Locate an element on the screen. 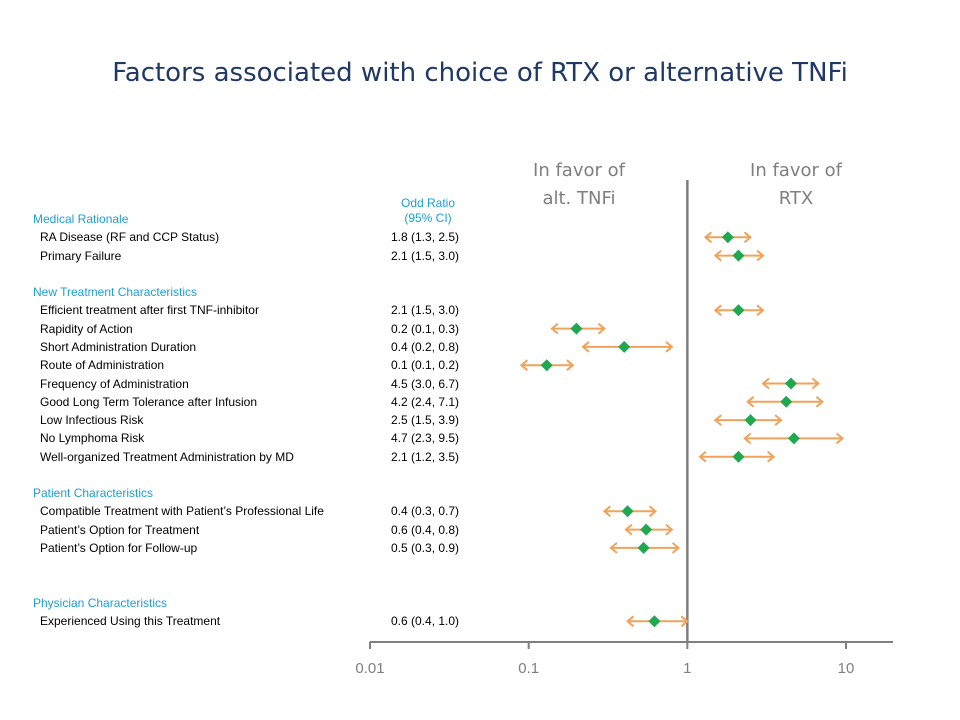 The width and height of the screenshot is (960, 720). odds-ratio-value: 1.8 (1.3, 2.5) is located at coordinates (425, 237).